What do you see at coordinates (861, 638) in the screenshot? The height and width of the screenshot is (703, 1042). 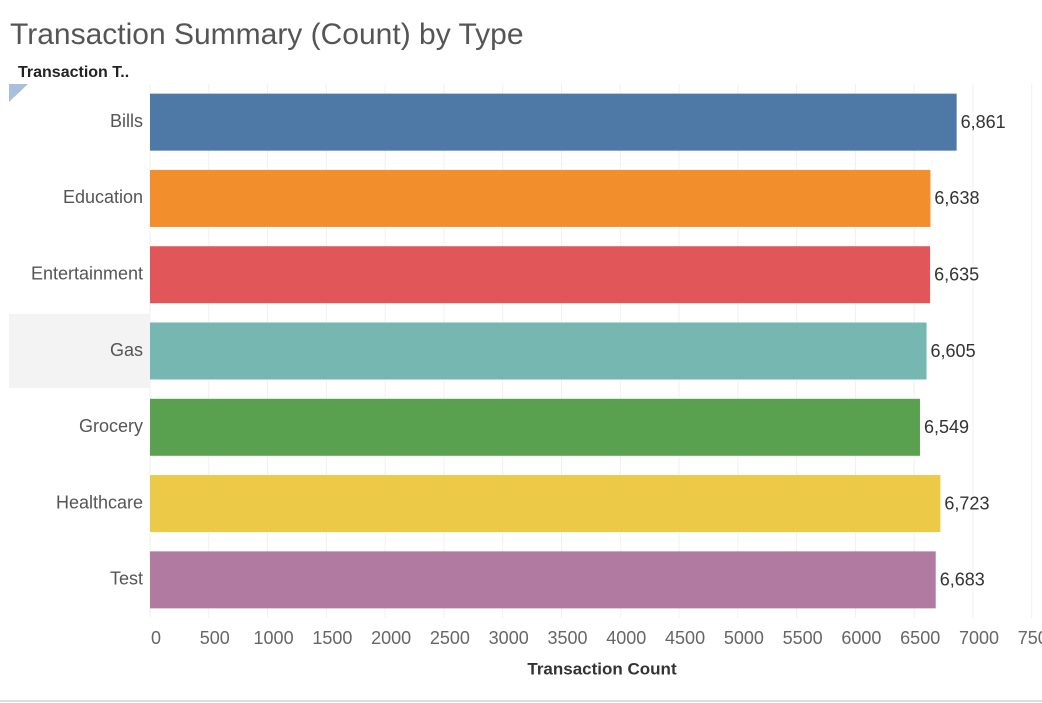 I see `x-tick-label: 6000` at bounding box center [861, 638].